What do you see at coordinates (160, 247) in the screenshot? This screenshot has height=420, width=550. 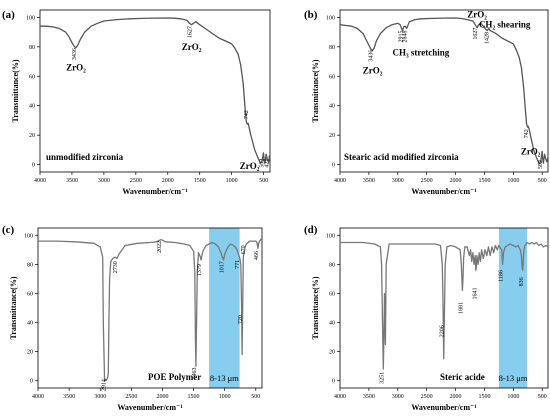 I see `peak-label: 2022` at bounding box center [160, 247].